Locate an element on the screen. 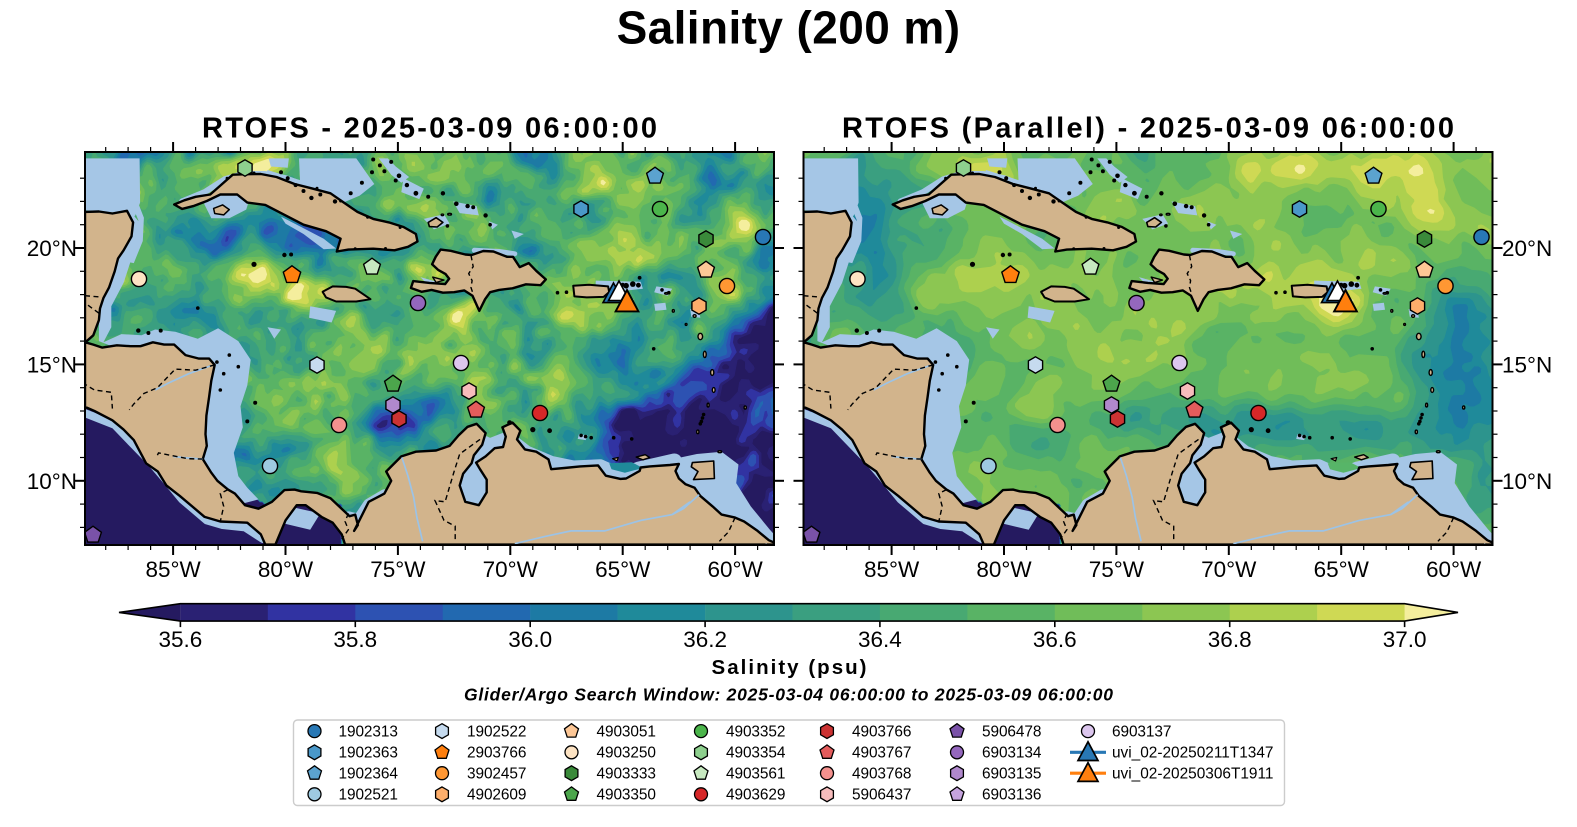  svg-text: uvi_02-20250211T1347 is located at coordinates (1192, 753).